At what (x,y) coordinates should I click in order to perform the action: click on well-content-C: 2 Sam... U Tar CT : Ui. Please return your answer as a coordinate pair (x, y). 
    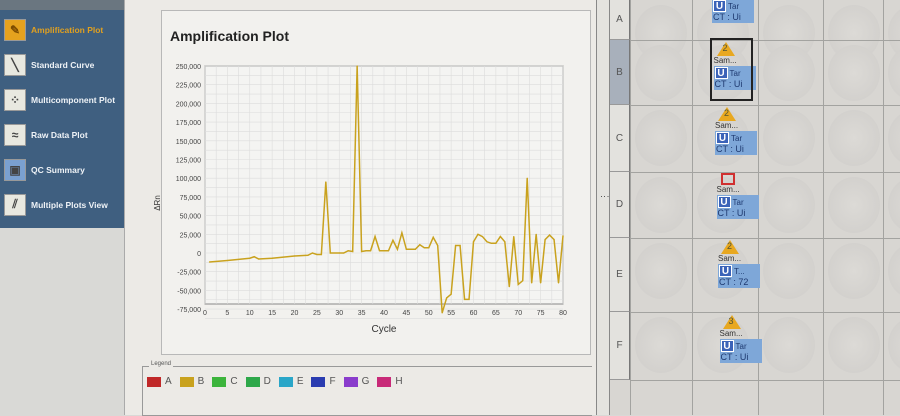
    Looking at the image, I should click on (736, 131).